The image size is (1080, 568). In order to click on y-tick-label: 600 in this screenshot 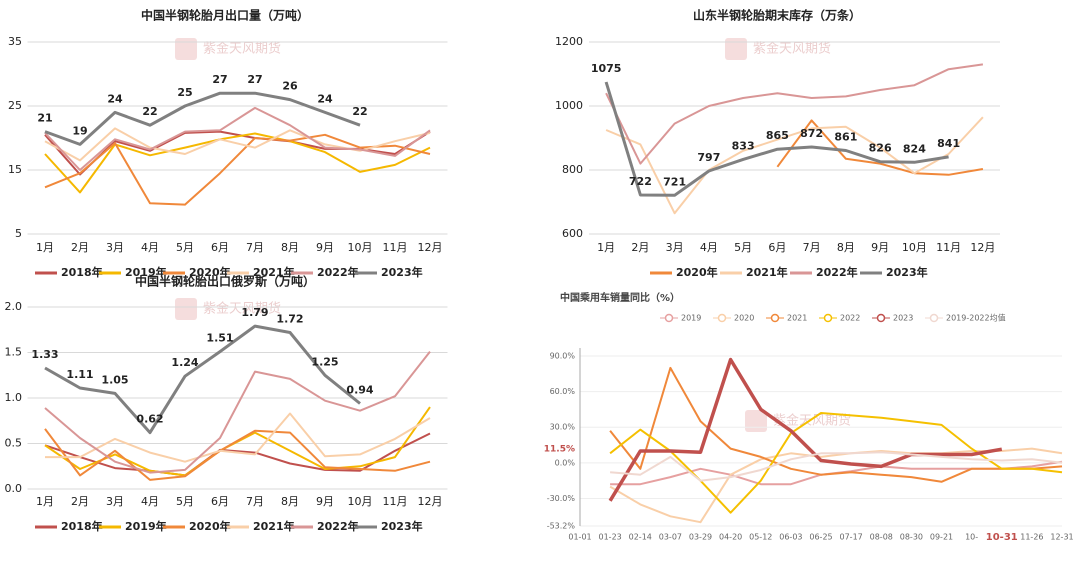, I will do `click(572, 233)`.